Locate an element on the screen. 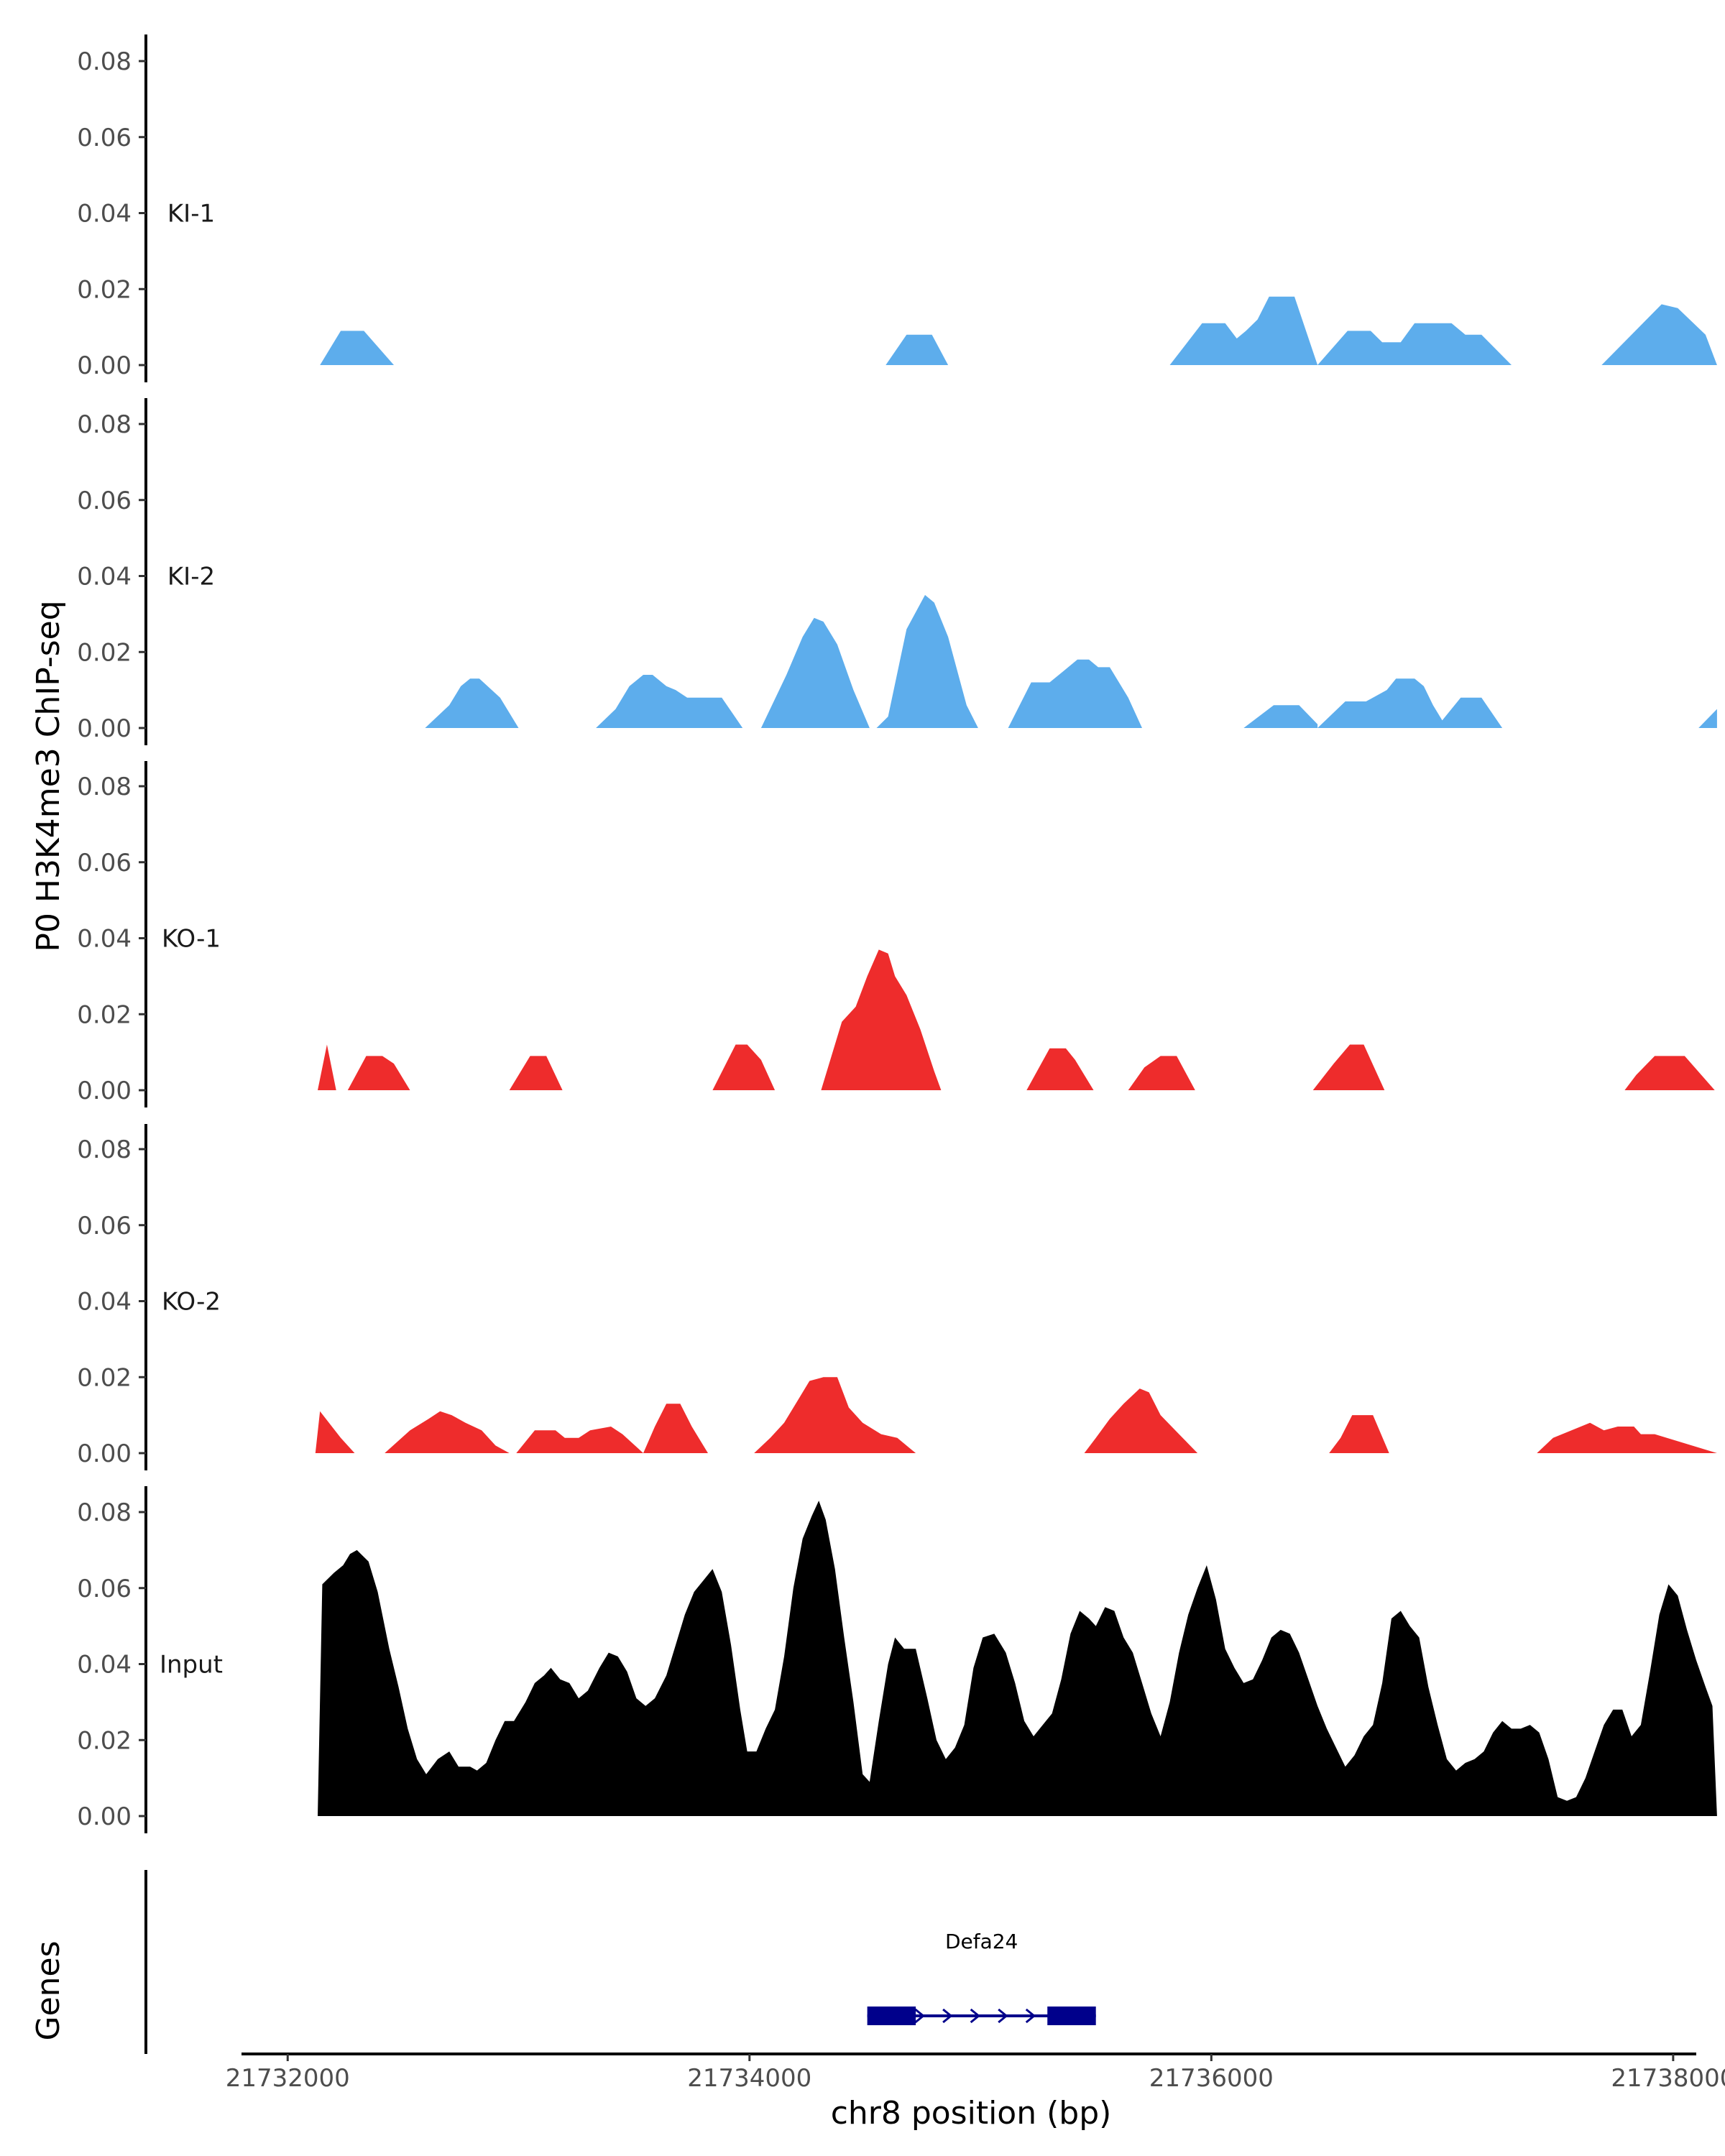  track-label: KI-2 is located at coordinates (191, 577).